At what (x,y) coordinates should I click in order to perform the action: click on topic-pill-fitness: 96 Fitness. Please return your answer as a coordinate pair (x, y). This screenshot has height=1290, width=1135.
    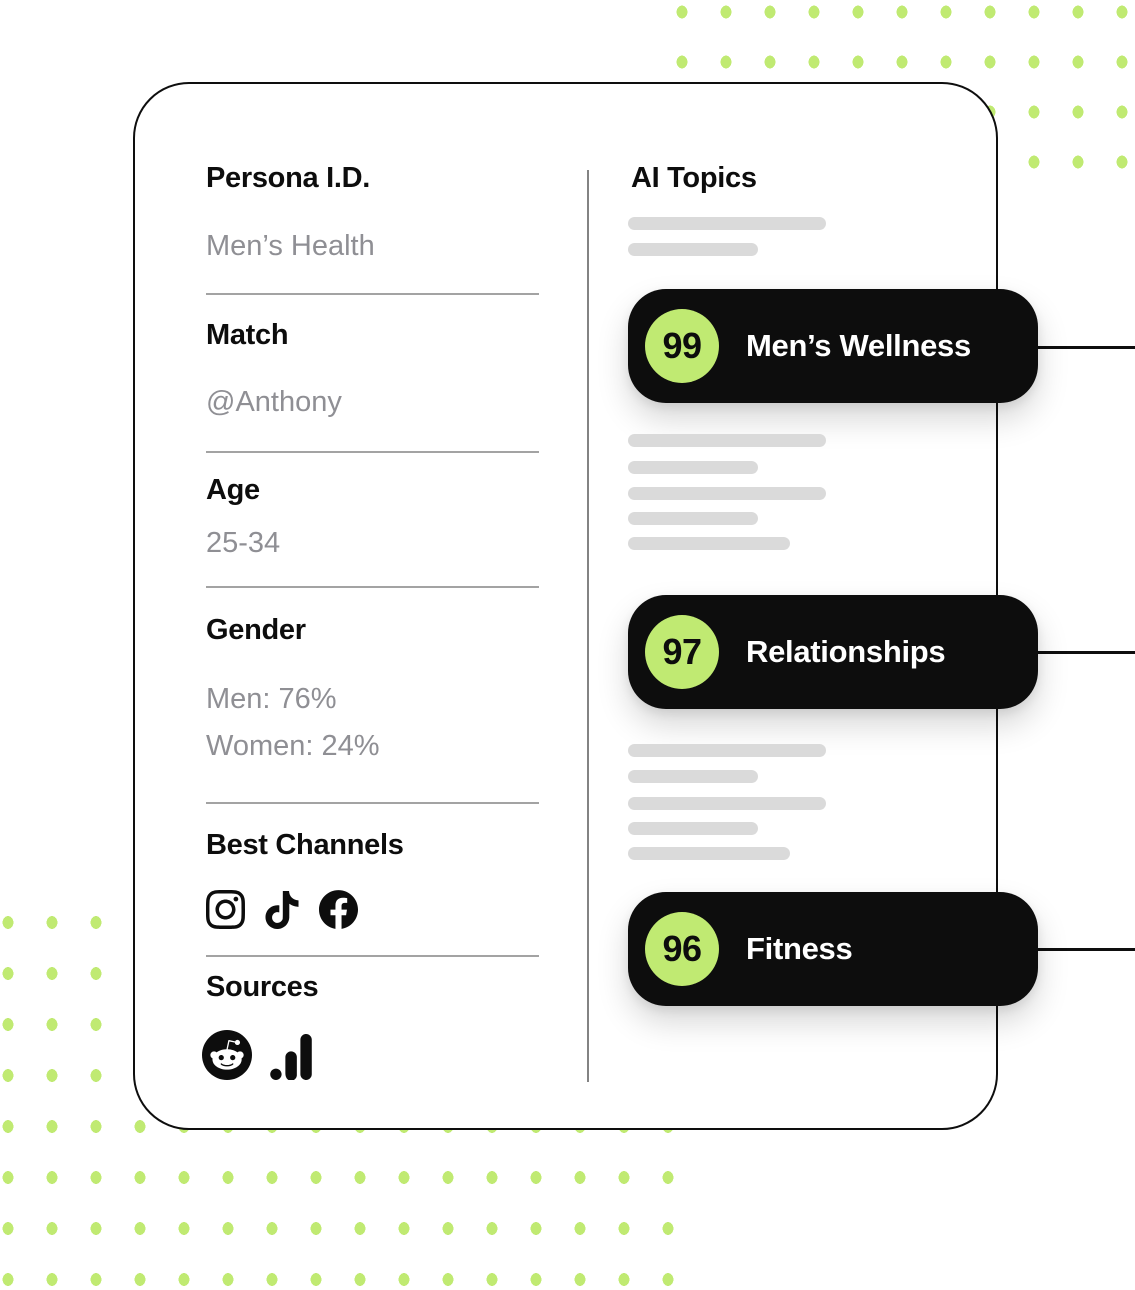
    Looking at the image, I should click on (833, 949).